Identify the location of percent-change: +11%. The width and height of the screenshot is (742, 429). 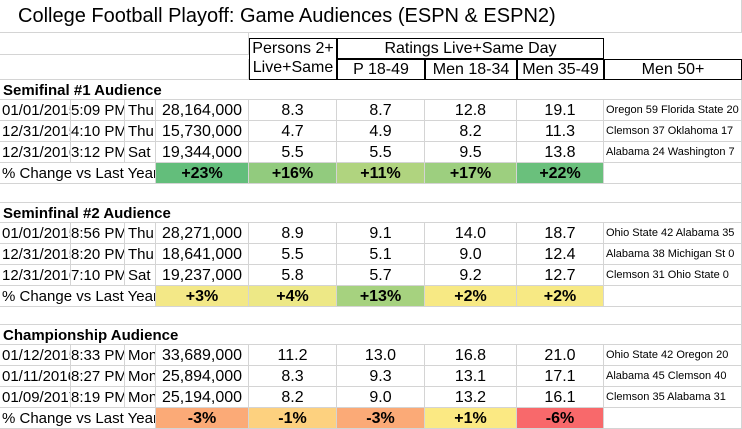
(381, 173).